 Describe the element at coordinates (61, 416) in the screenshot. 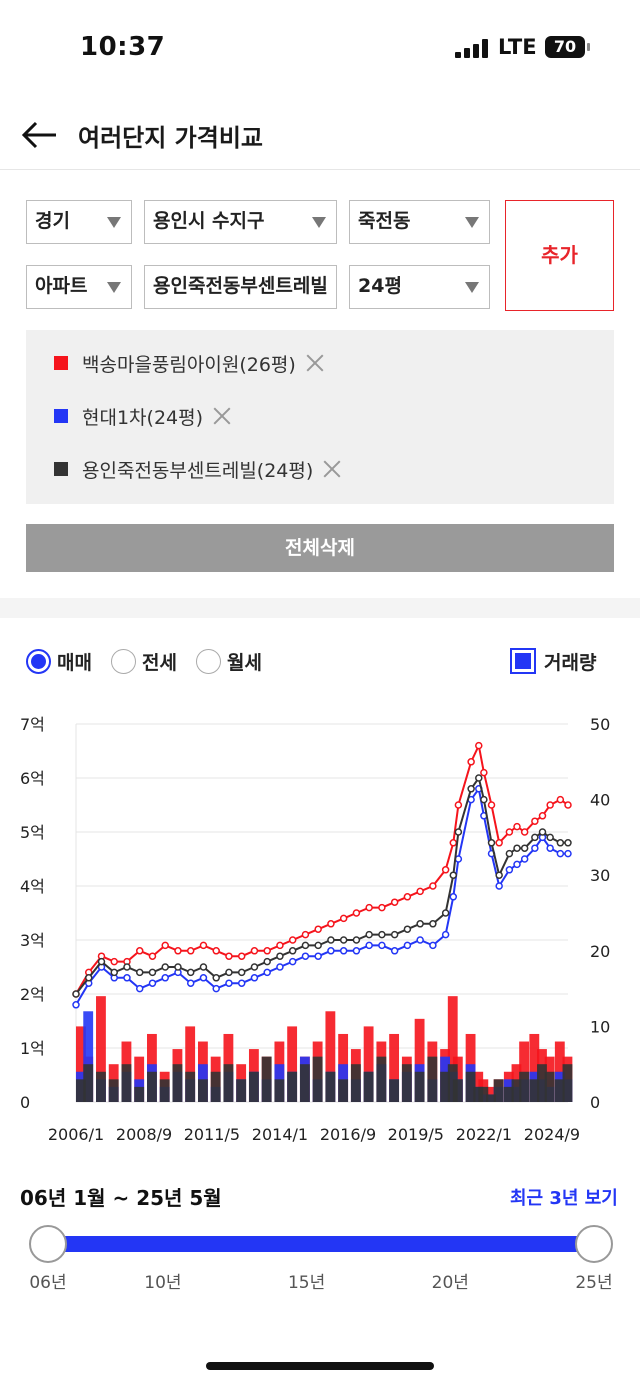

I see `legend-swatch-blue` at that location.